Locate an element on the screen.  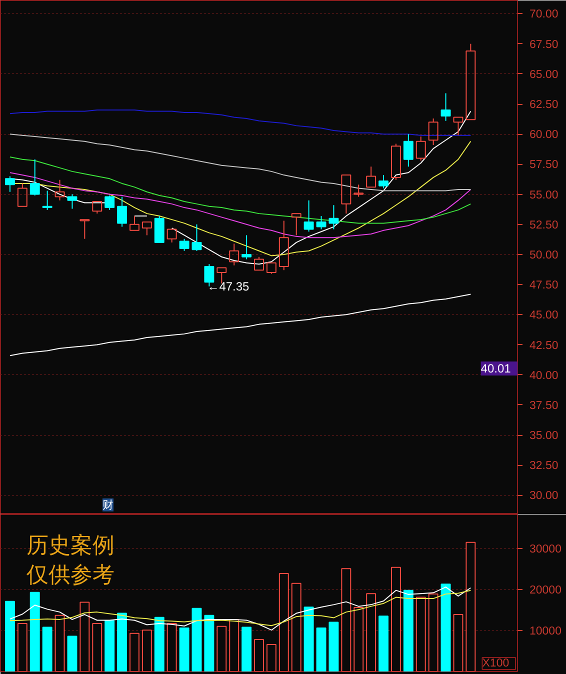
y-tick-label: 10000 is located at coordinates (546, 632).